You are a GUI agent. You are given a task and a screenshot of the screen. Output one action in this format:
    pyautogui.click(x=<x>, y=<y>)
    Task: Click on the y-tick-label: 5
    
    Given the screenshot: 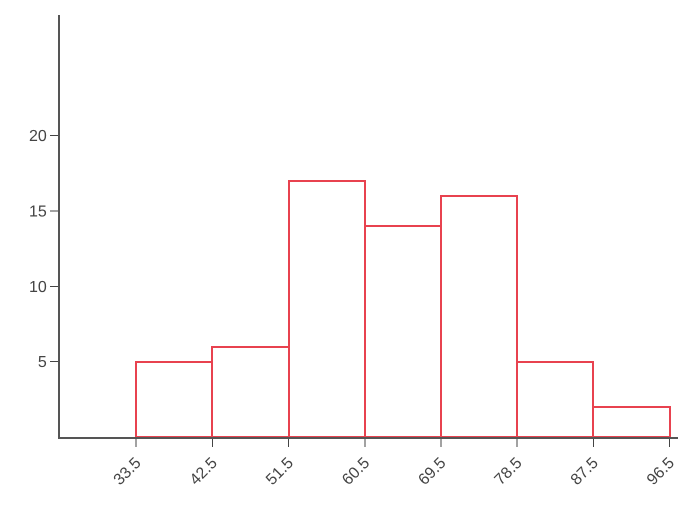 What is the action you would take?
    pyautogui.click(x=42, y=363)
    